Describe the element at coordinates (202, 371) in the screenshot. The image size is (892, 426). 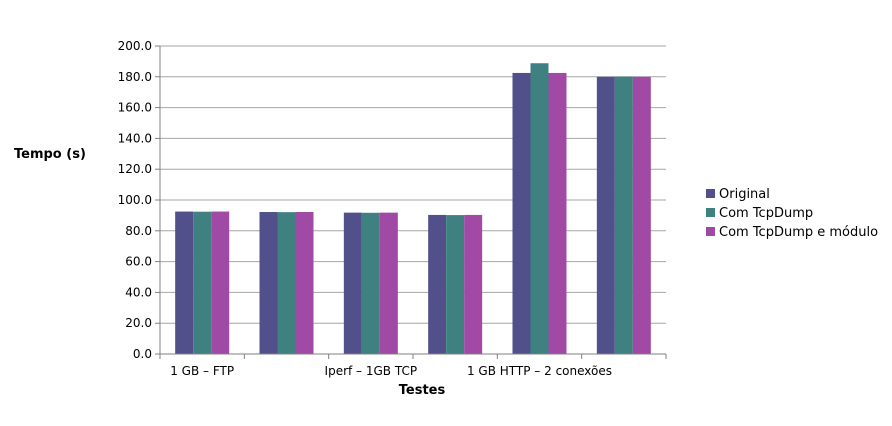
I see `x-tick-label: 1 GB – FTP` at that location.